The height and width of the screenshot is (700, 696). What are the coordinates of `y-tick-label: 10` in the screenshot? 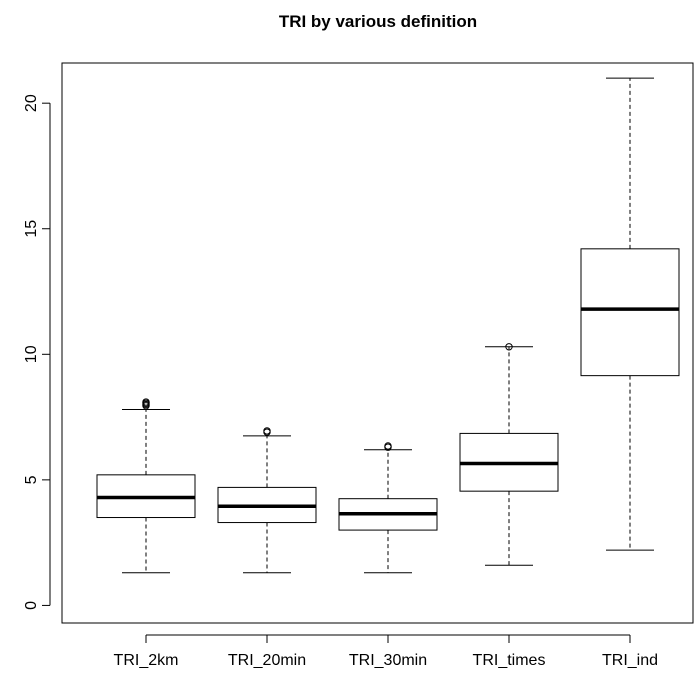 It's located at (31, 354).